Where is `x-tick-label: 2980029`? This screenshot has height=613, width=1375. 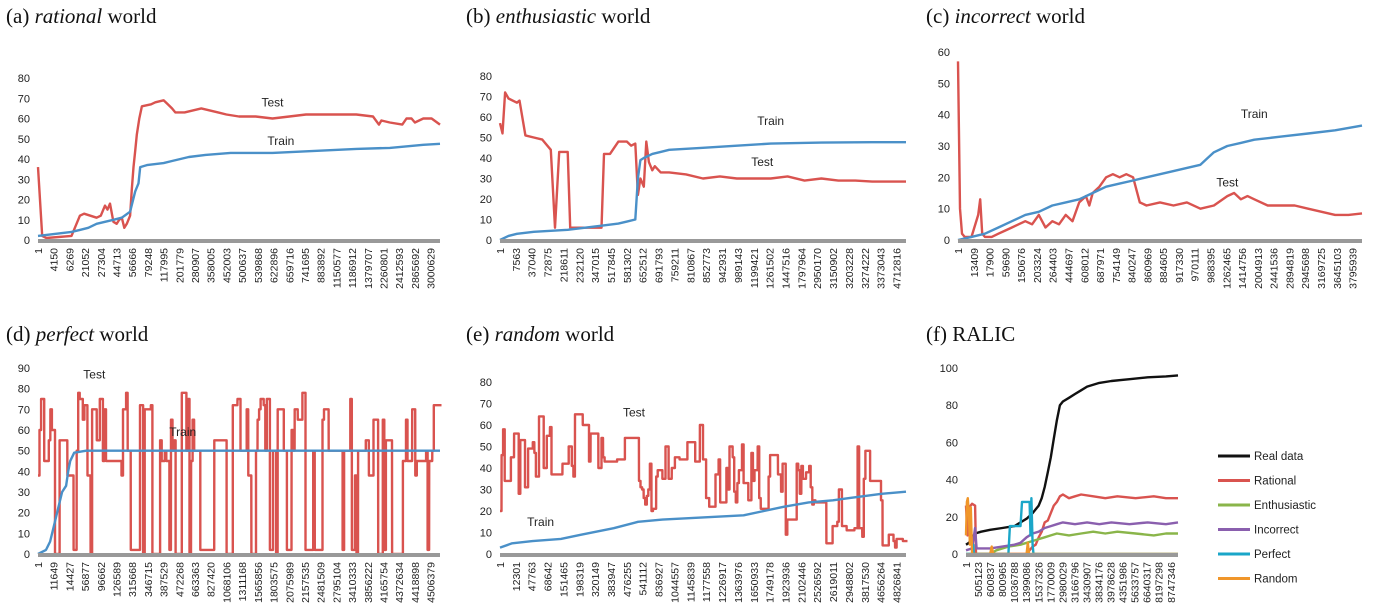
x-tick-label: 2980029 is located at coordinates (1063, 582).